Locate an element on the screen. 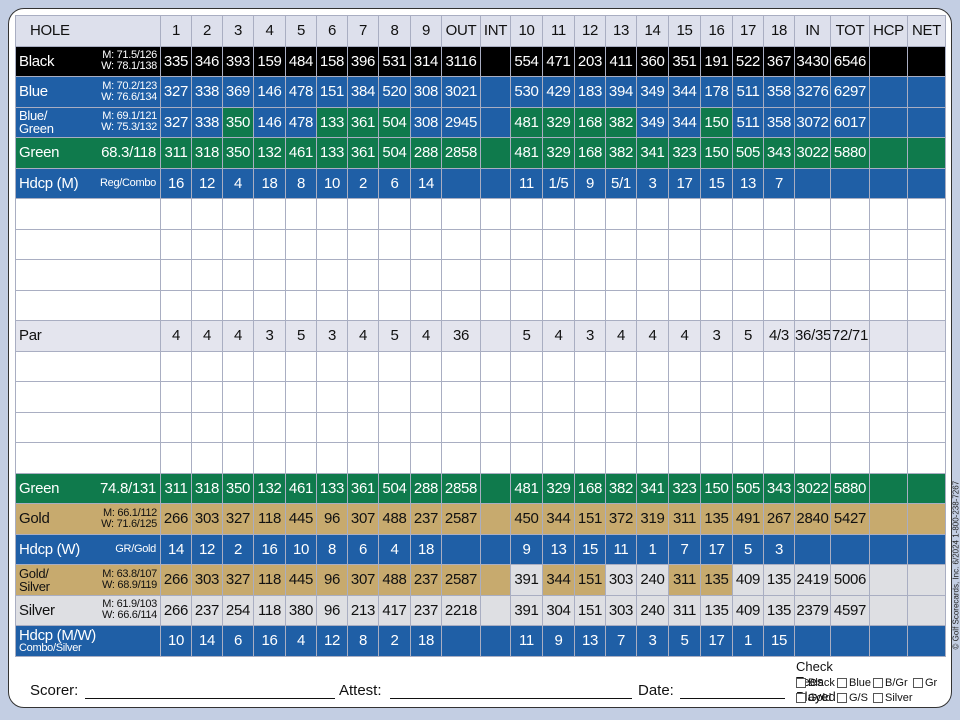 This screenshot has height=720, width=960. score-cell: 178 is located at coordinates (716, 92).